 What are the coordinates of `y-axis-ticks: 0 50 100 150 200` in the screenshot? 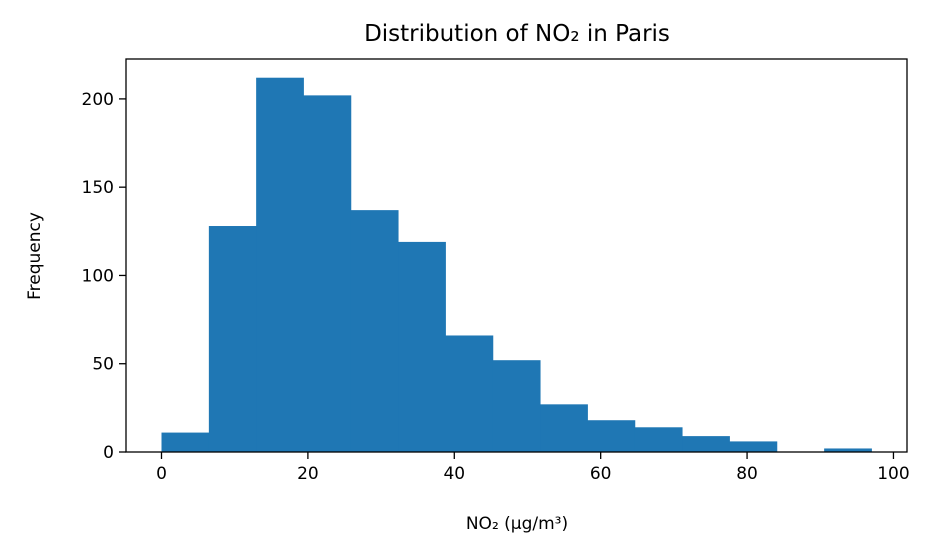 It's located at (104, 276).